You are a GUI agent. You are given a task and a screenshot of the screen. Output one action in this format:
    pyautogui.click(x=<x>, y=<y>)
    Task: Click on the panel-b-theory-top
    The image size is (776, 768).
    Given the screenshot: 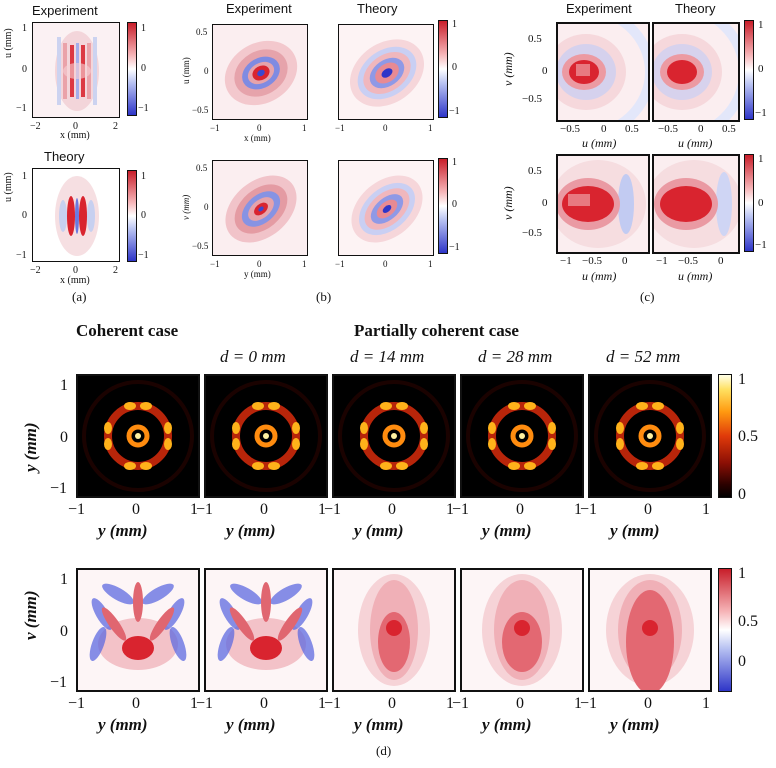 What is the action you would take?
    pyautogui.click(x=386, y=72)
    